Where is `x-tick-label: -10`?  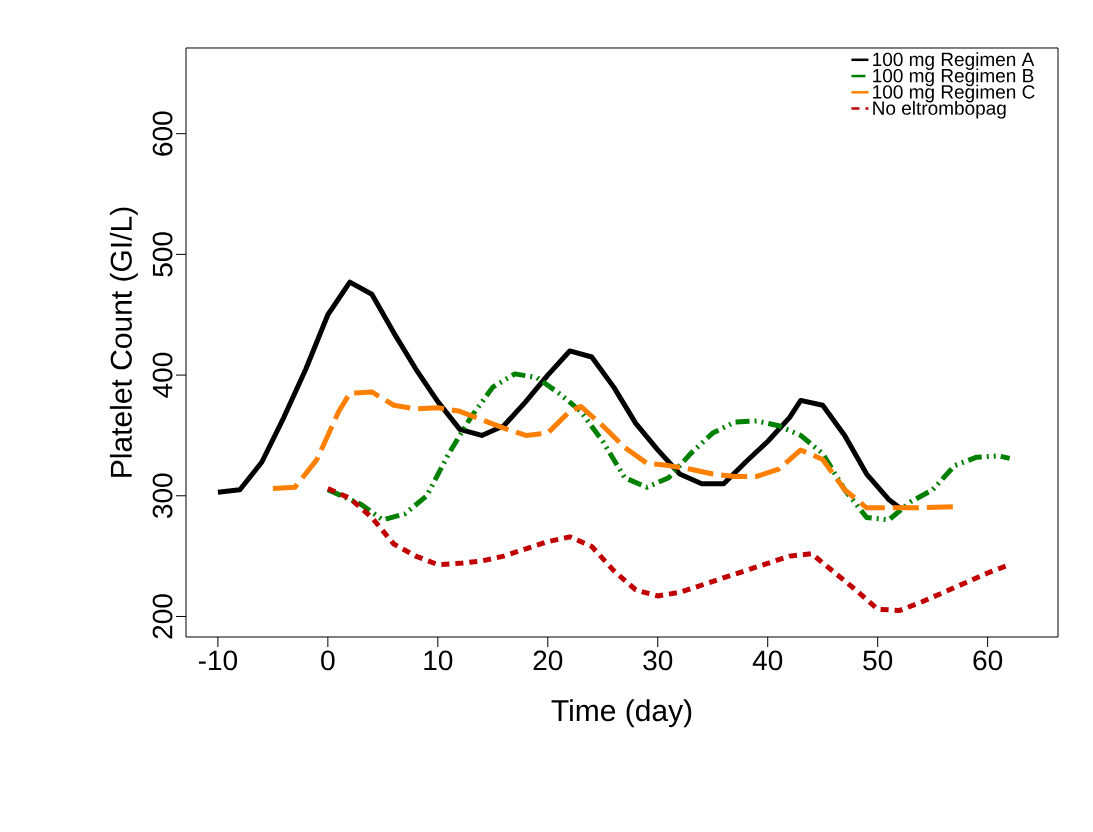
x-tick-label: -10 is located at coordinates (218, 660).